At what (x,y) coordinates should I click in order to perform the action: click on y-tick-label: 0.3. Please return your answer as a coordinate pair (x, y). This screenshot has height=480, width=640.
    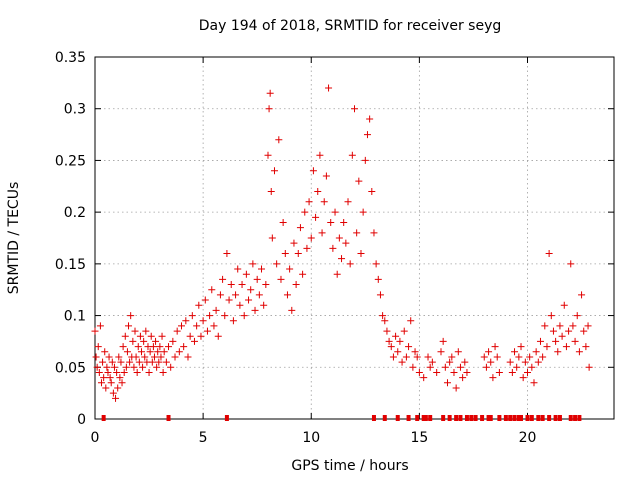
    Looking at the image, I should click on (75, 110).